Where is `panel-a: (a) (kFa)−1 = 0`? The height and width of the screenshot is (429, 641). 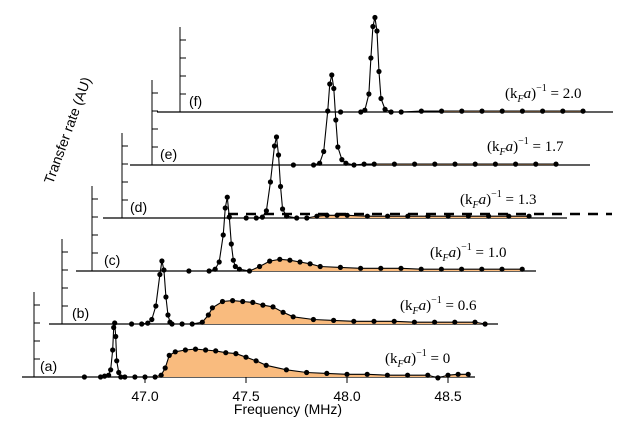
panel-a: (a) (kFa)−1 = 0 is located at coordinates (248, 336).